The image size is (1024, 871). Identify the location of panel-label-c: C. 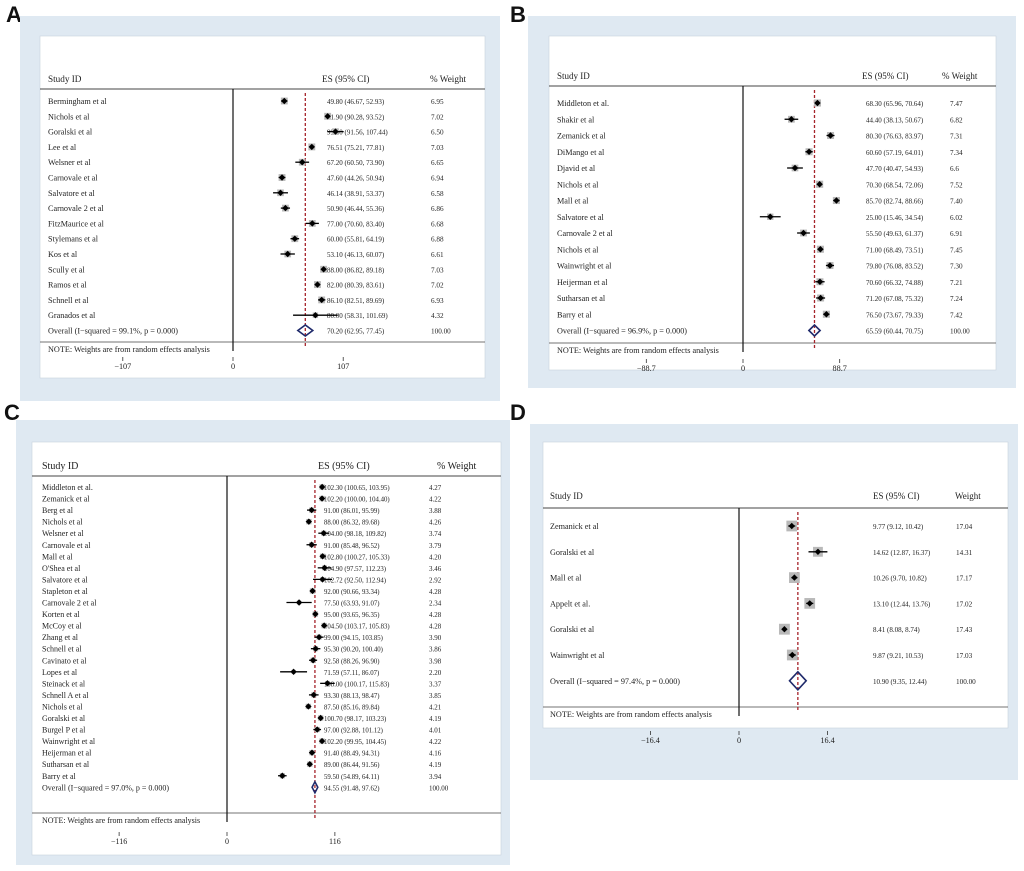
(12, 412).